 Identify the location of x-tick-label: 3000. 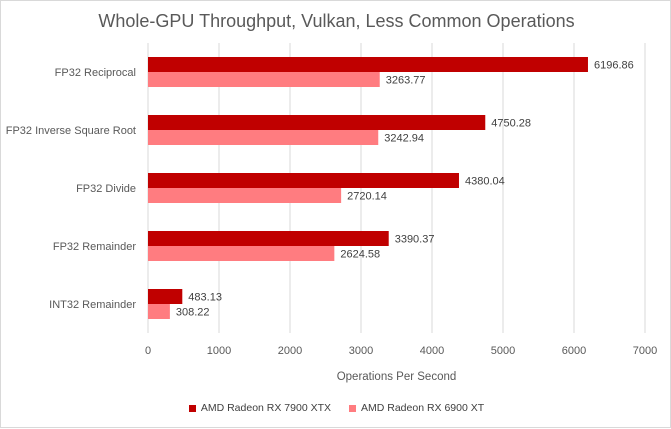
(361, 351).